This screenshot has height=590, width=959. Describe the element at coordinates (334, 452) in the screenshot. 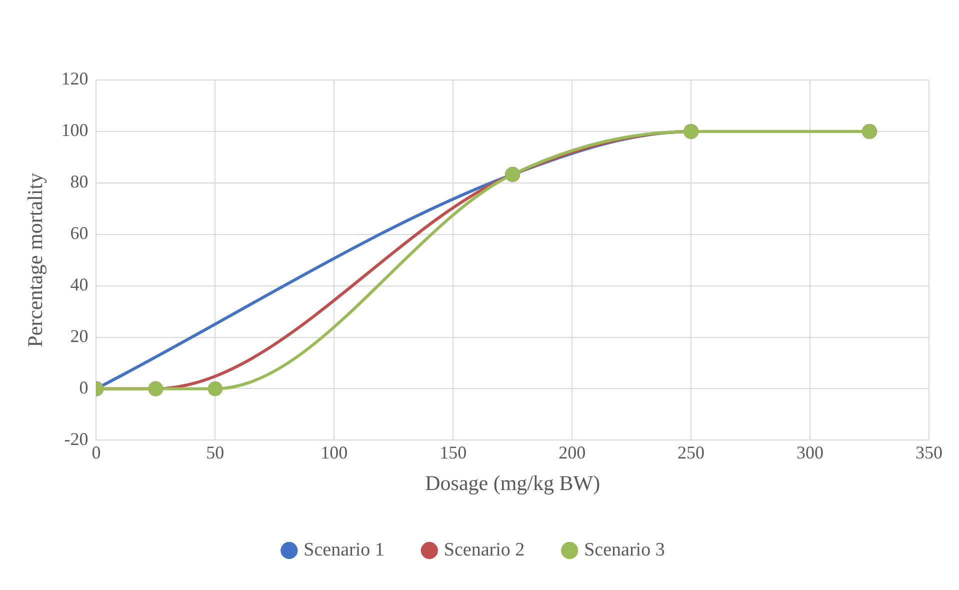

I see `x-tick-label: 100` at that location.